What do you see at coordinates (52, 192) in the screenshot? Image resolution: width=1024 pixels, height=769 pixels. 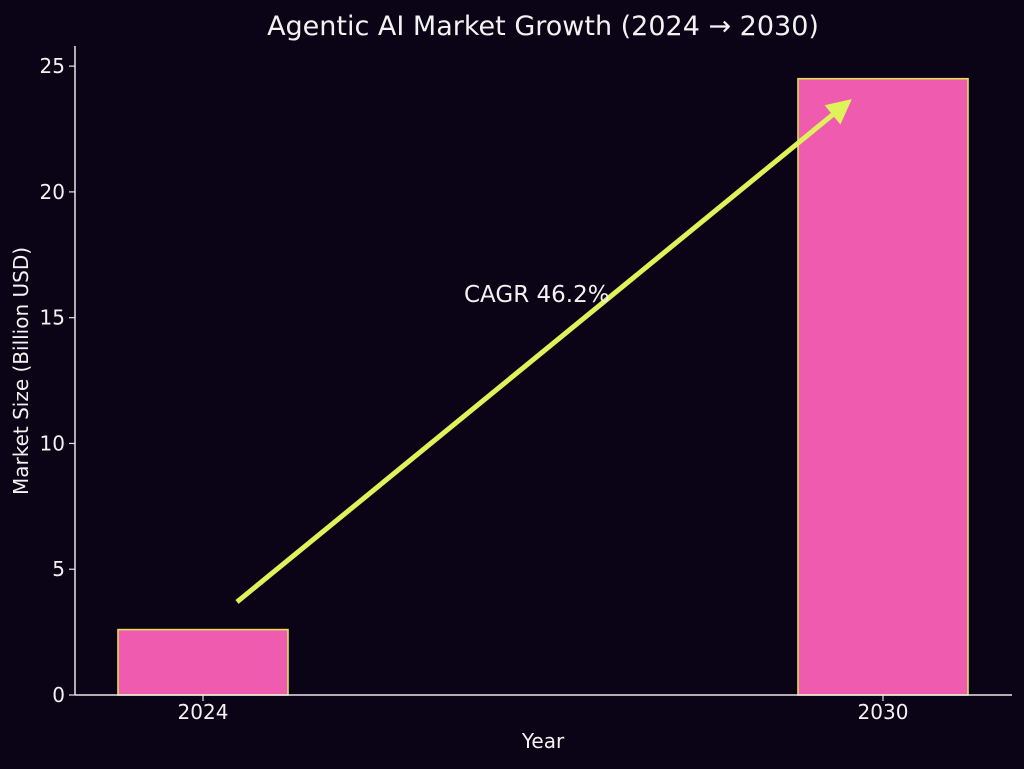 I see `y-tick-label-20: 20` at bounding box center [52, 192].